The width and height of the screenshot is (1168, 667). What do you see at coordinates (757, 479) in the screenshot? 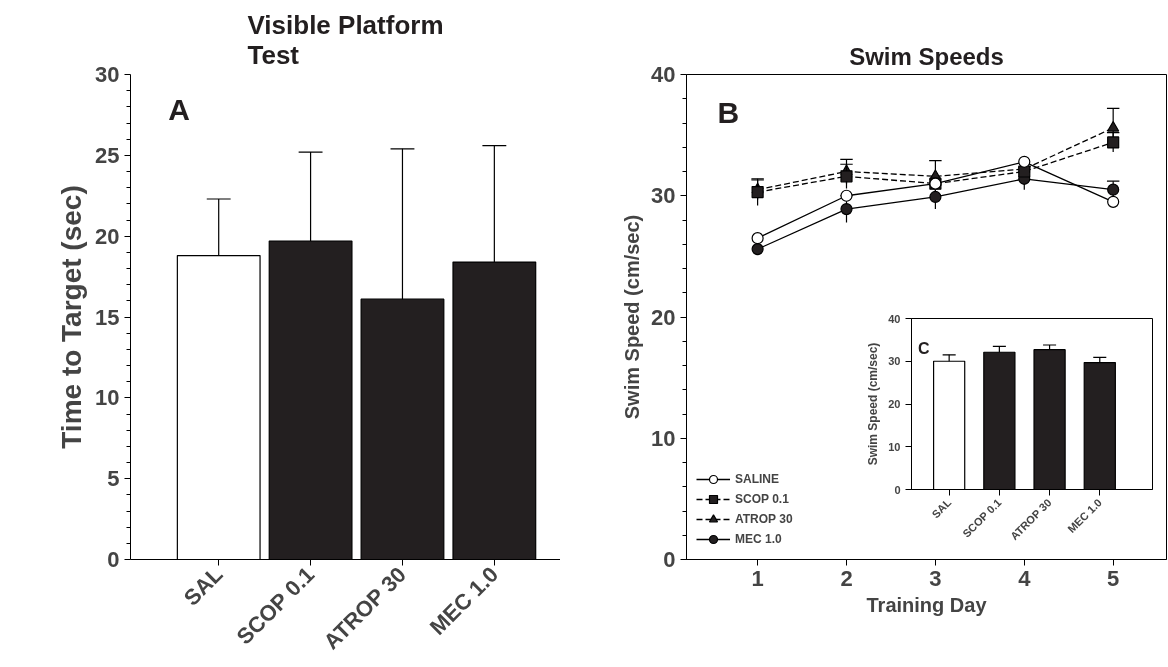
I see `legend-label: SALINE` at bounding box center [757, 479].